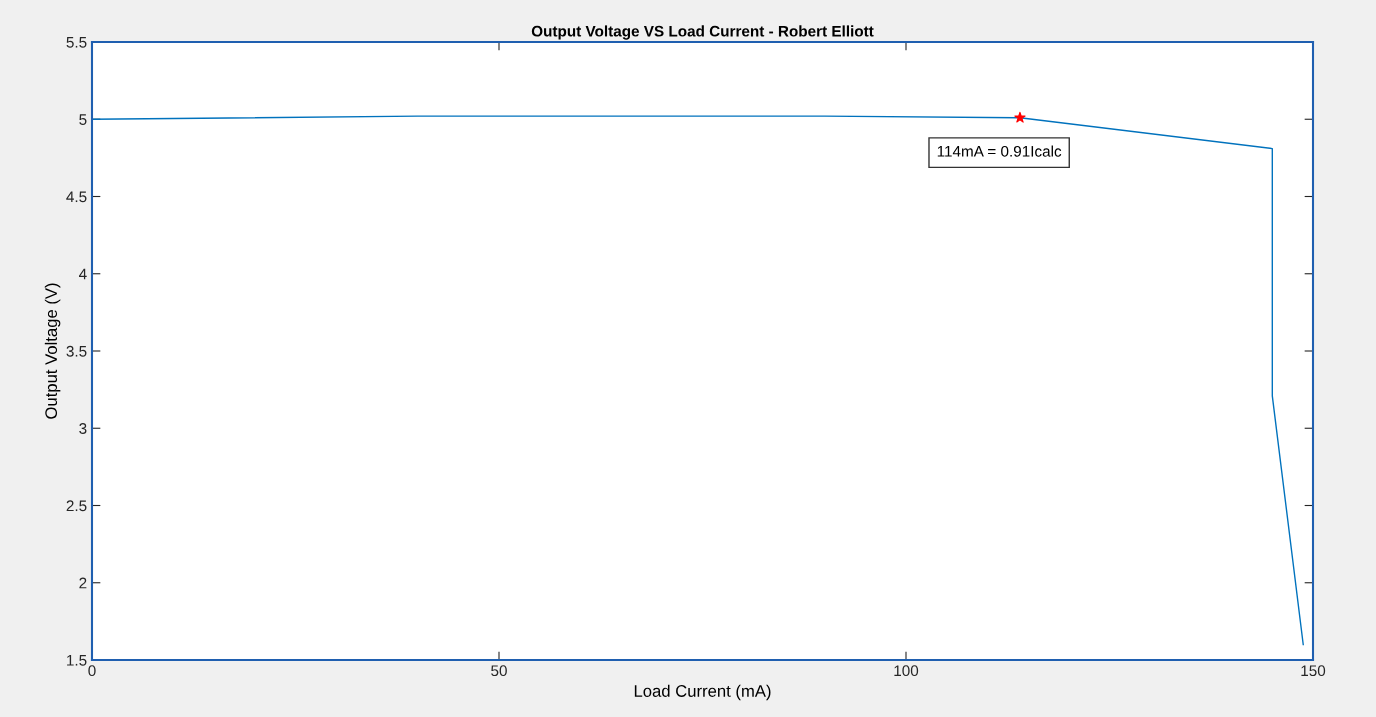 The height and width of the screenshot is (717, 1376). I want to click on y-tick-label: 4.5, so click(76, 197).